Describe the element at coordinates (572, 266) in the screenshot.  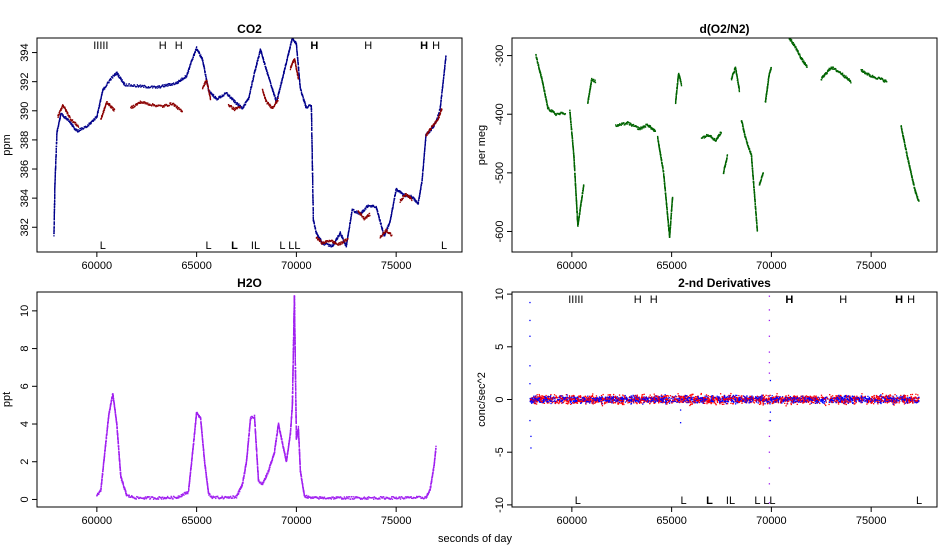
I see `x-tick-label: 60000` at that location.